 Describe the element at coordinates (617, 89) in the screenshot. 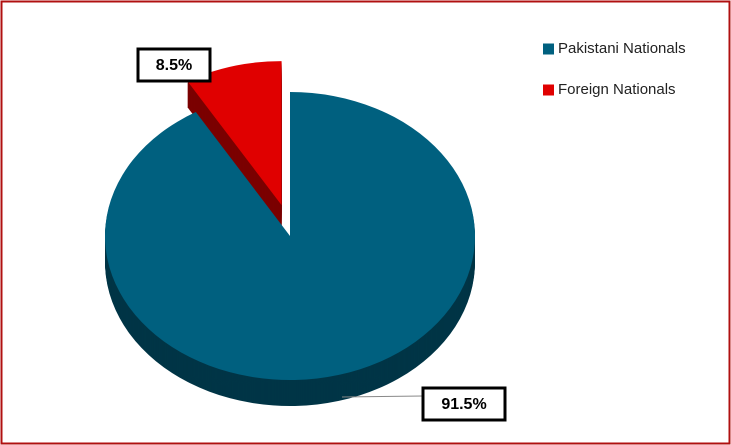

I see `legend-label: Foreign Nationals` at that location.